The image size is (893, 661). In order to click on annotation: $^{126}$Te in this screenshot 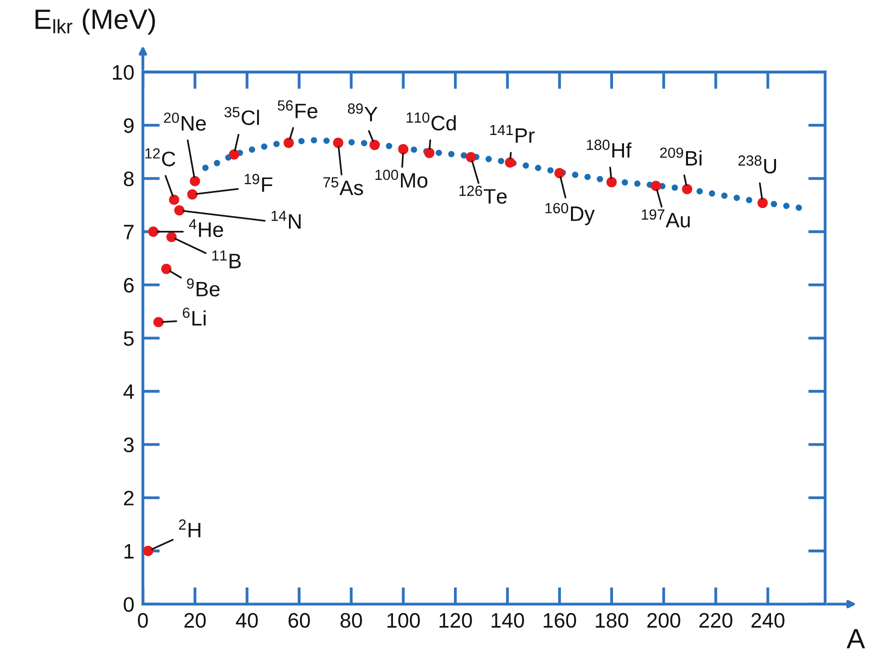, I will do `click(483, 195)`.